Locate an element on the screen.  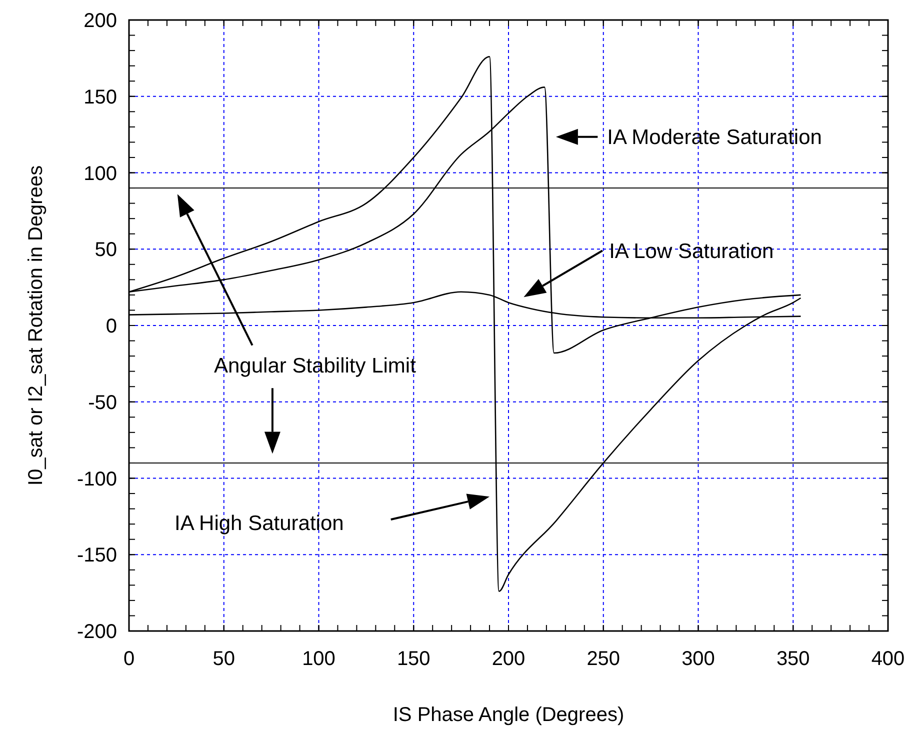
y-tick-label: 100 is located at coordinates (100, 173).